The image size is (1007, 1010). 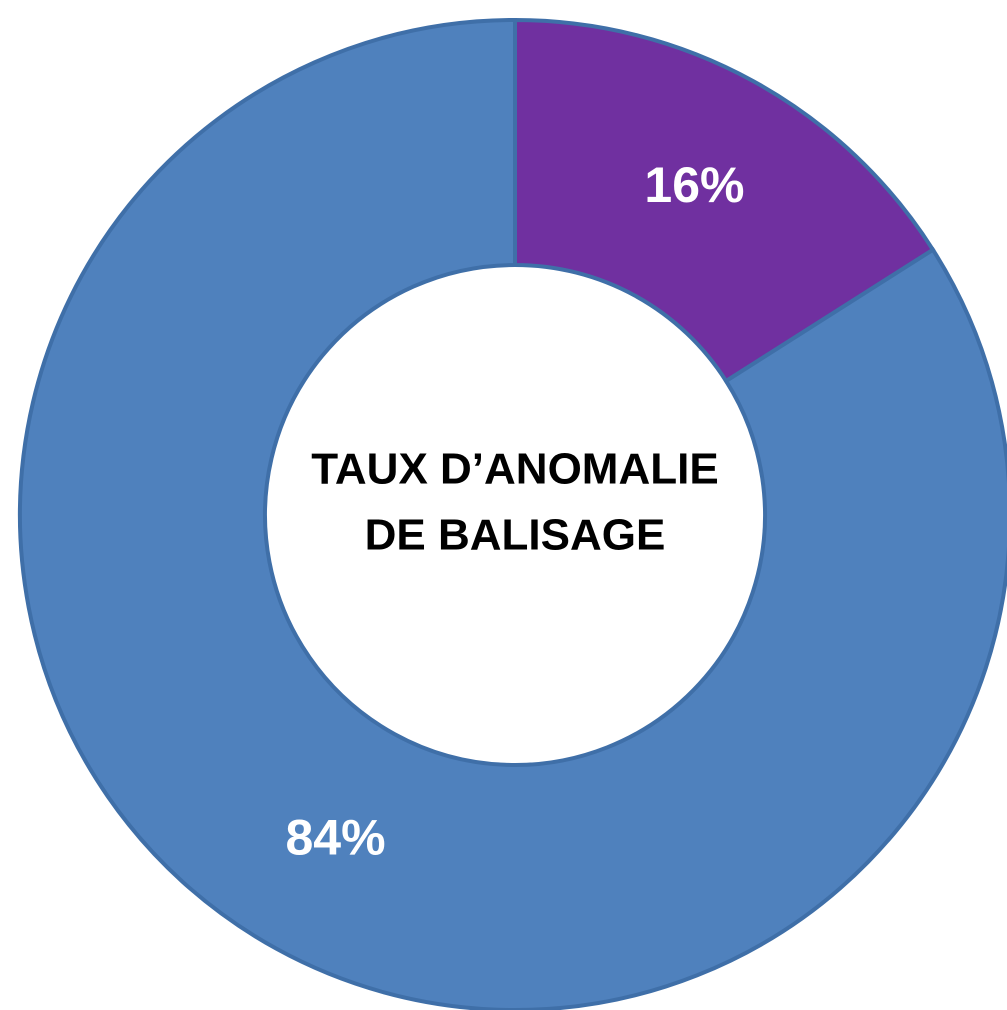 I want to click on value-label: 16%, so click(x=694, y=185).